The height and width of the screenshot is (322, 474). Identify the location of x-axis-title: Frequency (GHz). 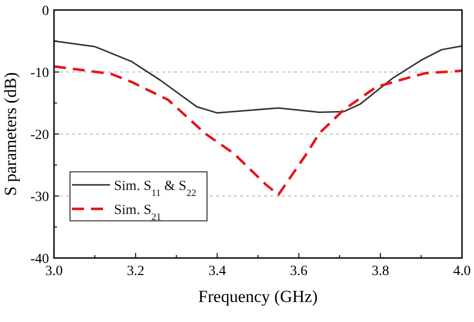
(258, 296).